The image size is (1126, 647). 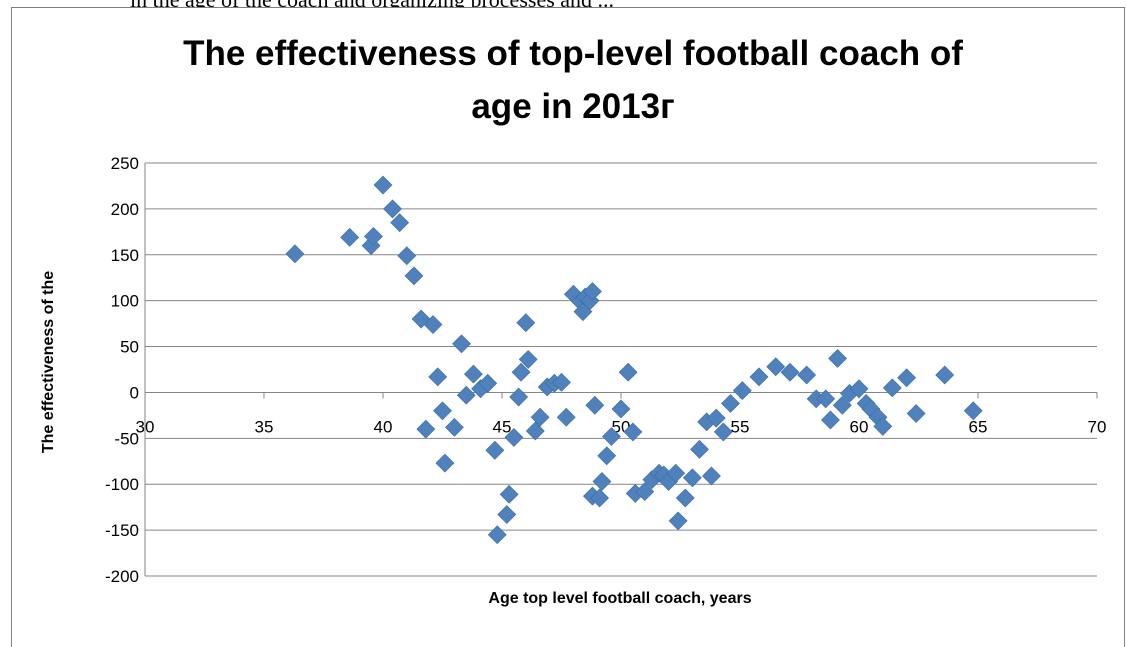 I want to click on x-tick-label: 65, so click(x=978, y=426).